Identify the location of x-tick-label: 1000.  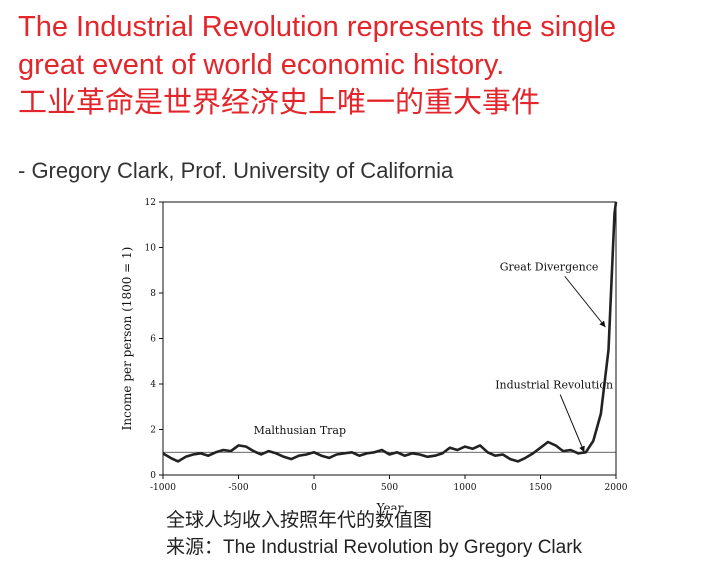
(465, 488).